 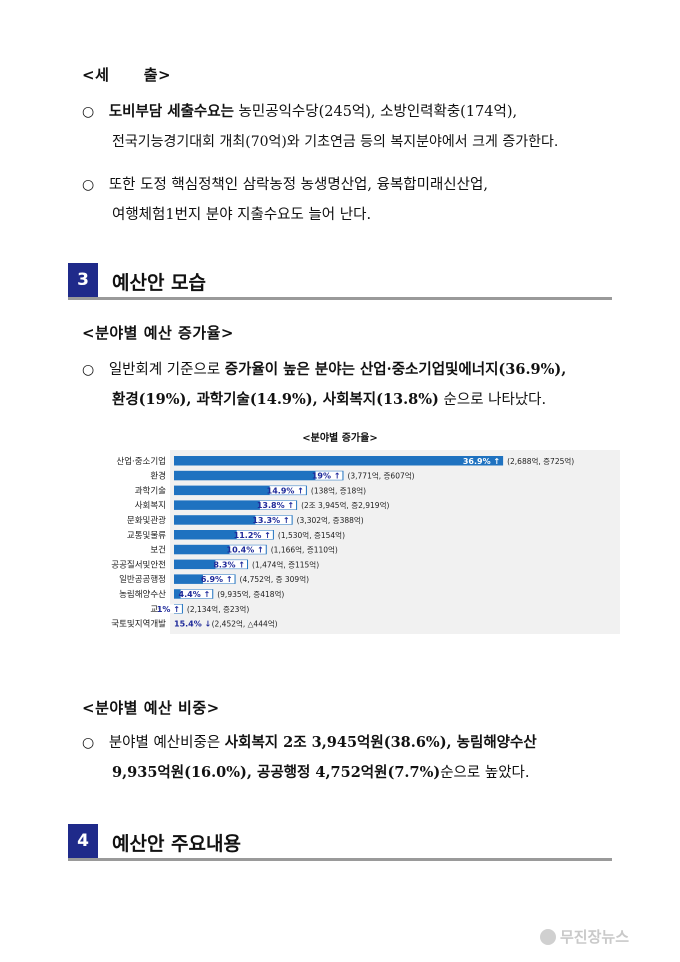 I want to click on increase-heading: <분야별 예산 증가율>, so click(x=158, y=333).